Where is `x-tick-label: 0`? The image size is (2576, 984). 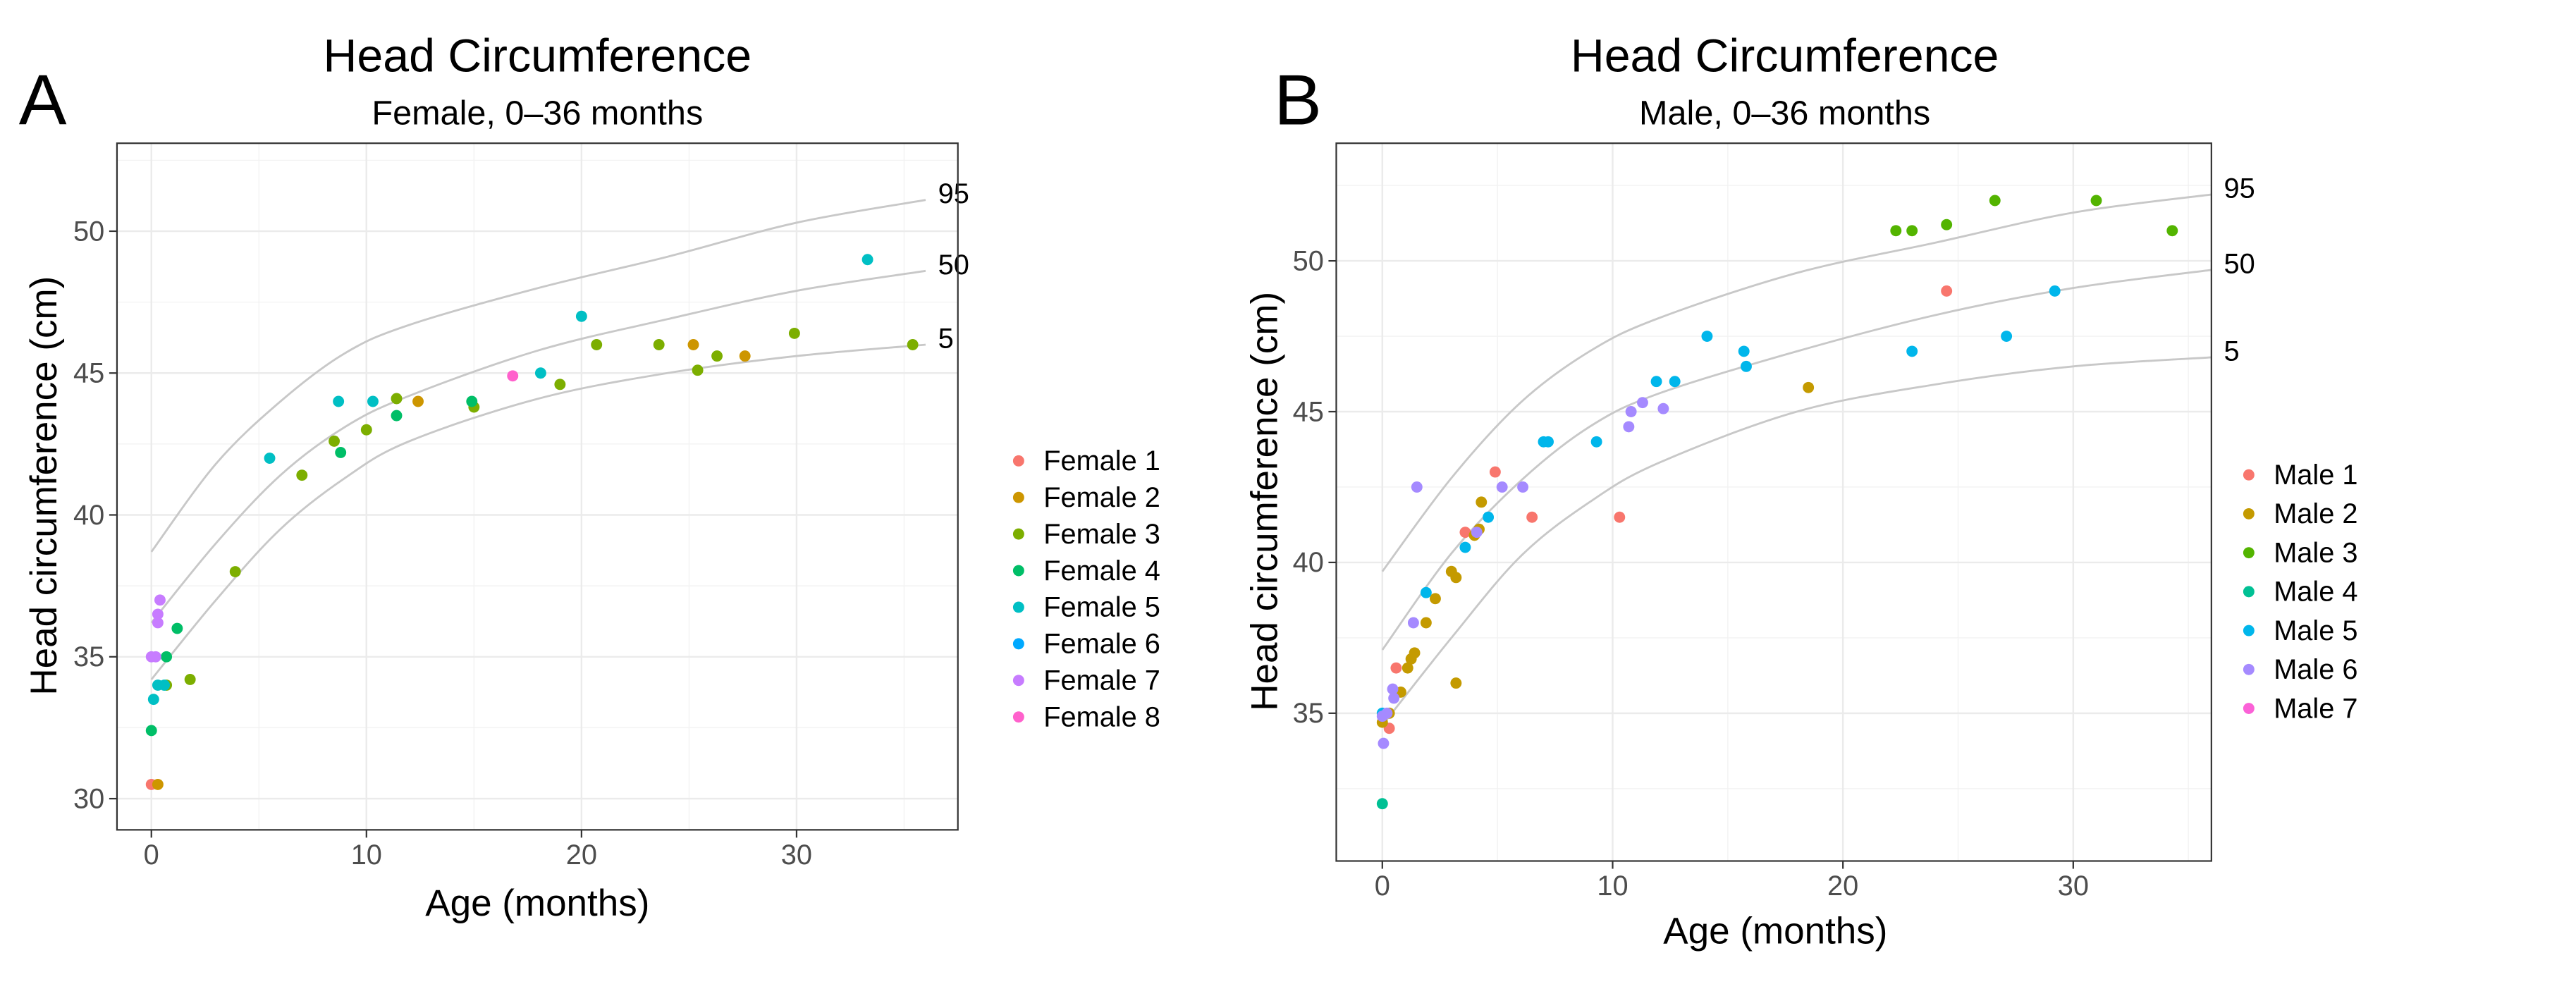
x-tick-label: 0 is located at coordinates (1382, 887).